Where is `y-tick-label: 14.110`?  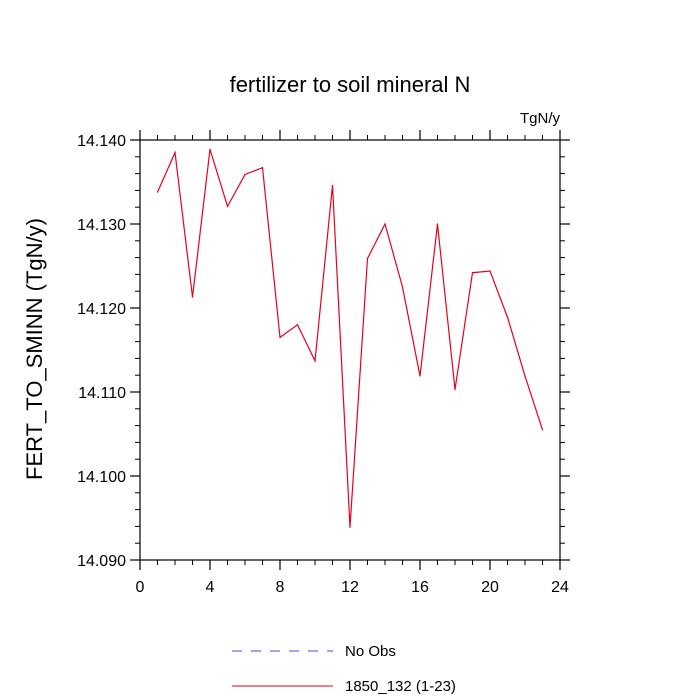 y-tick-label: 14.110 is located at coordinates (102, 393).